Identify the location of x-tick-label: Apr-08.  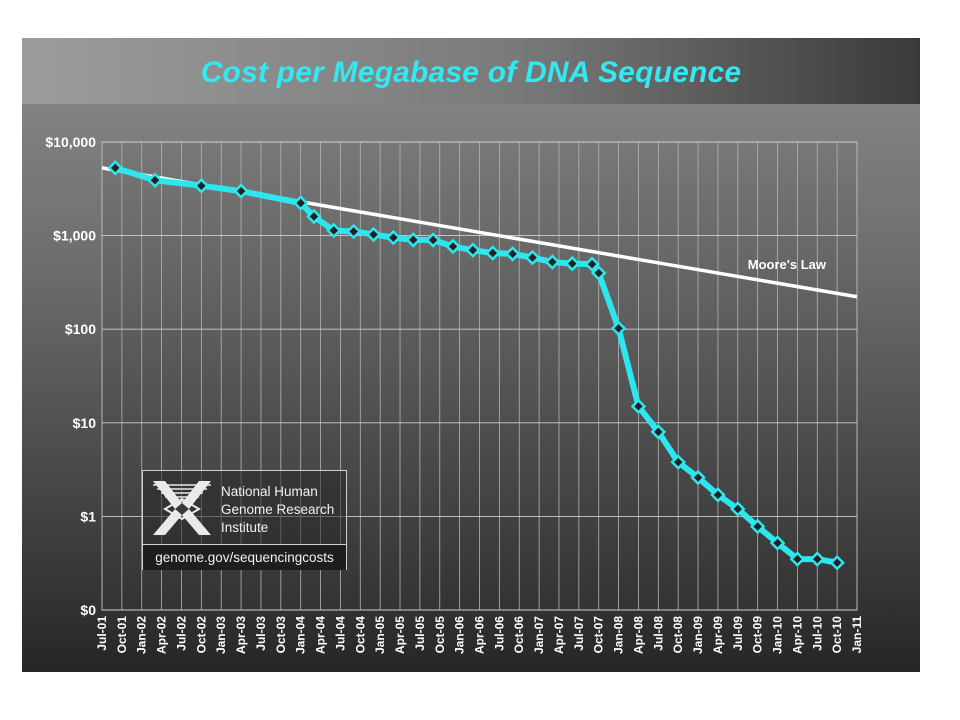
(638, 635).